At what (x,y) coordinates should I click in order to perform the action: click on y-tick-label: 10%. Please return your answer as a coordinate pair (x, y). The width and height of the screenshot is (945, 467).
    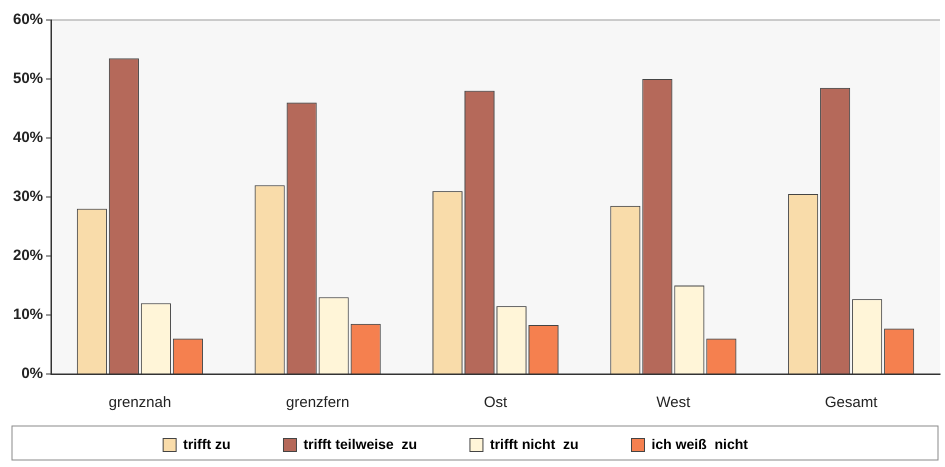
    Looking at the image, I should click on (28, 315).